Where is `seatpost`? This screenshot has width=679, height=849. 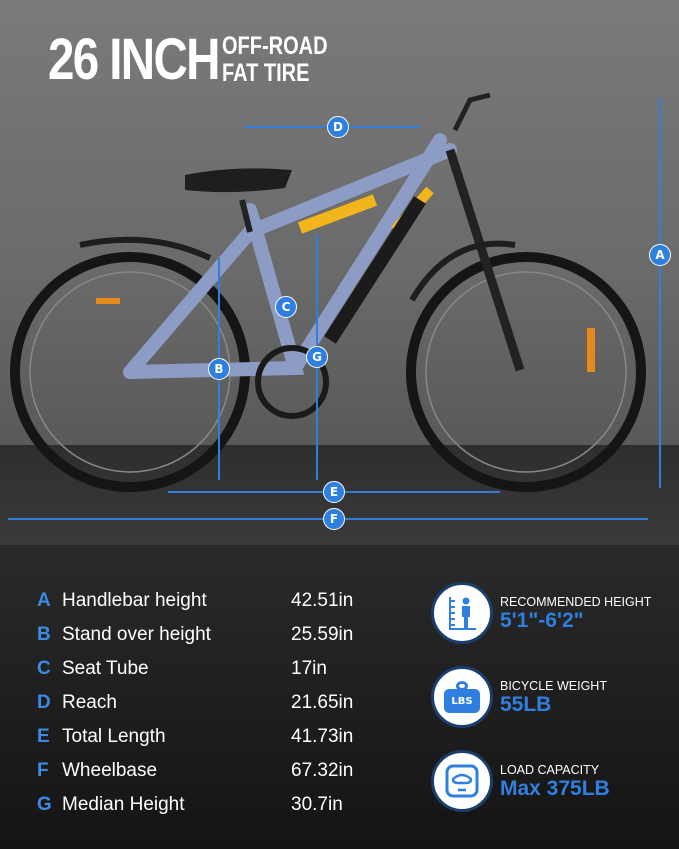 seatpost is located at coordinates (246, 216).